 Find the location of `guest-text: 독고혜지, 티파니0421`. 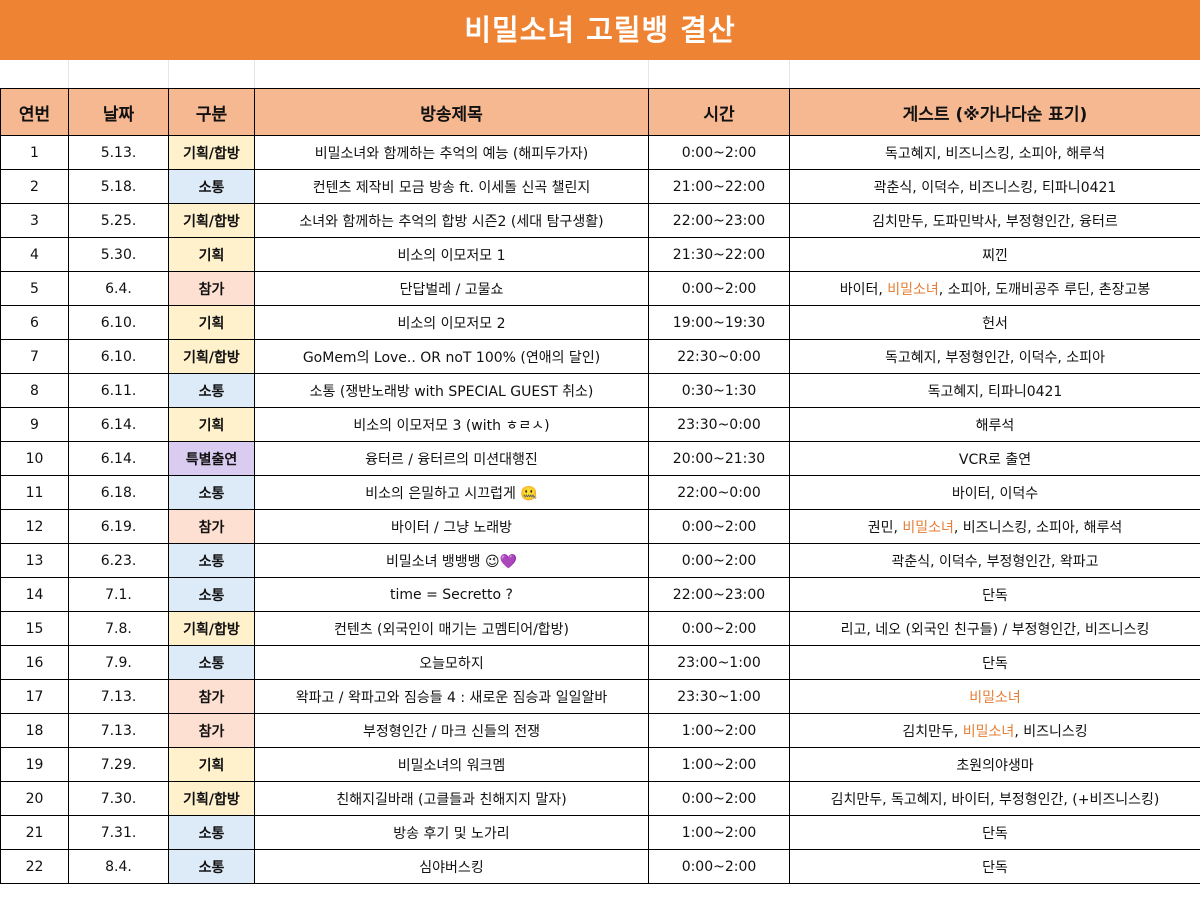

guest-text: 독고혜지, 티파니0421 is located at coordinates (995, 391).